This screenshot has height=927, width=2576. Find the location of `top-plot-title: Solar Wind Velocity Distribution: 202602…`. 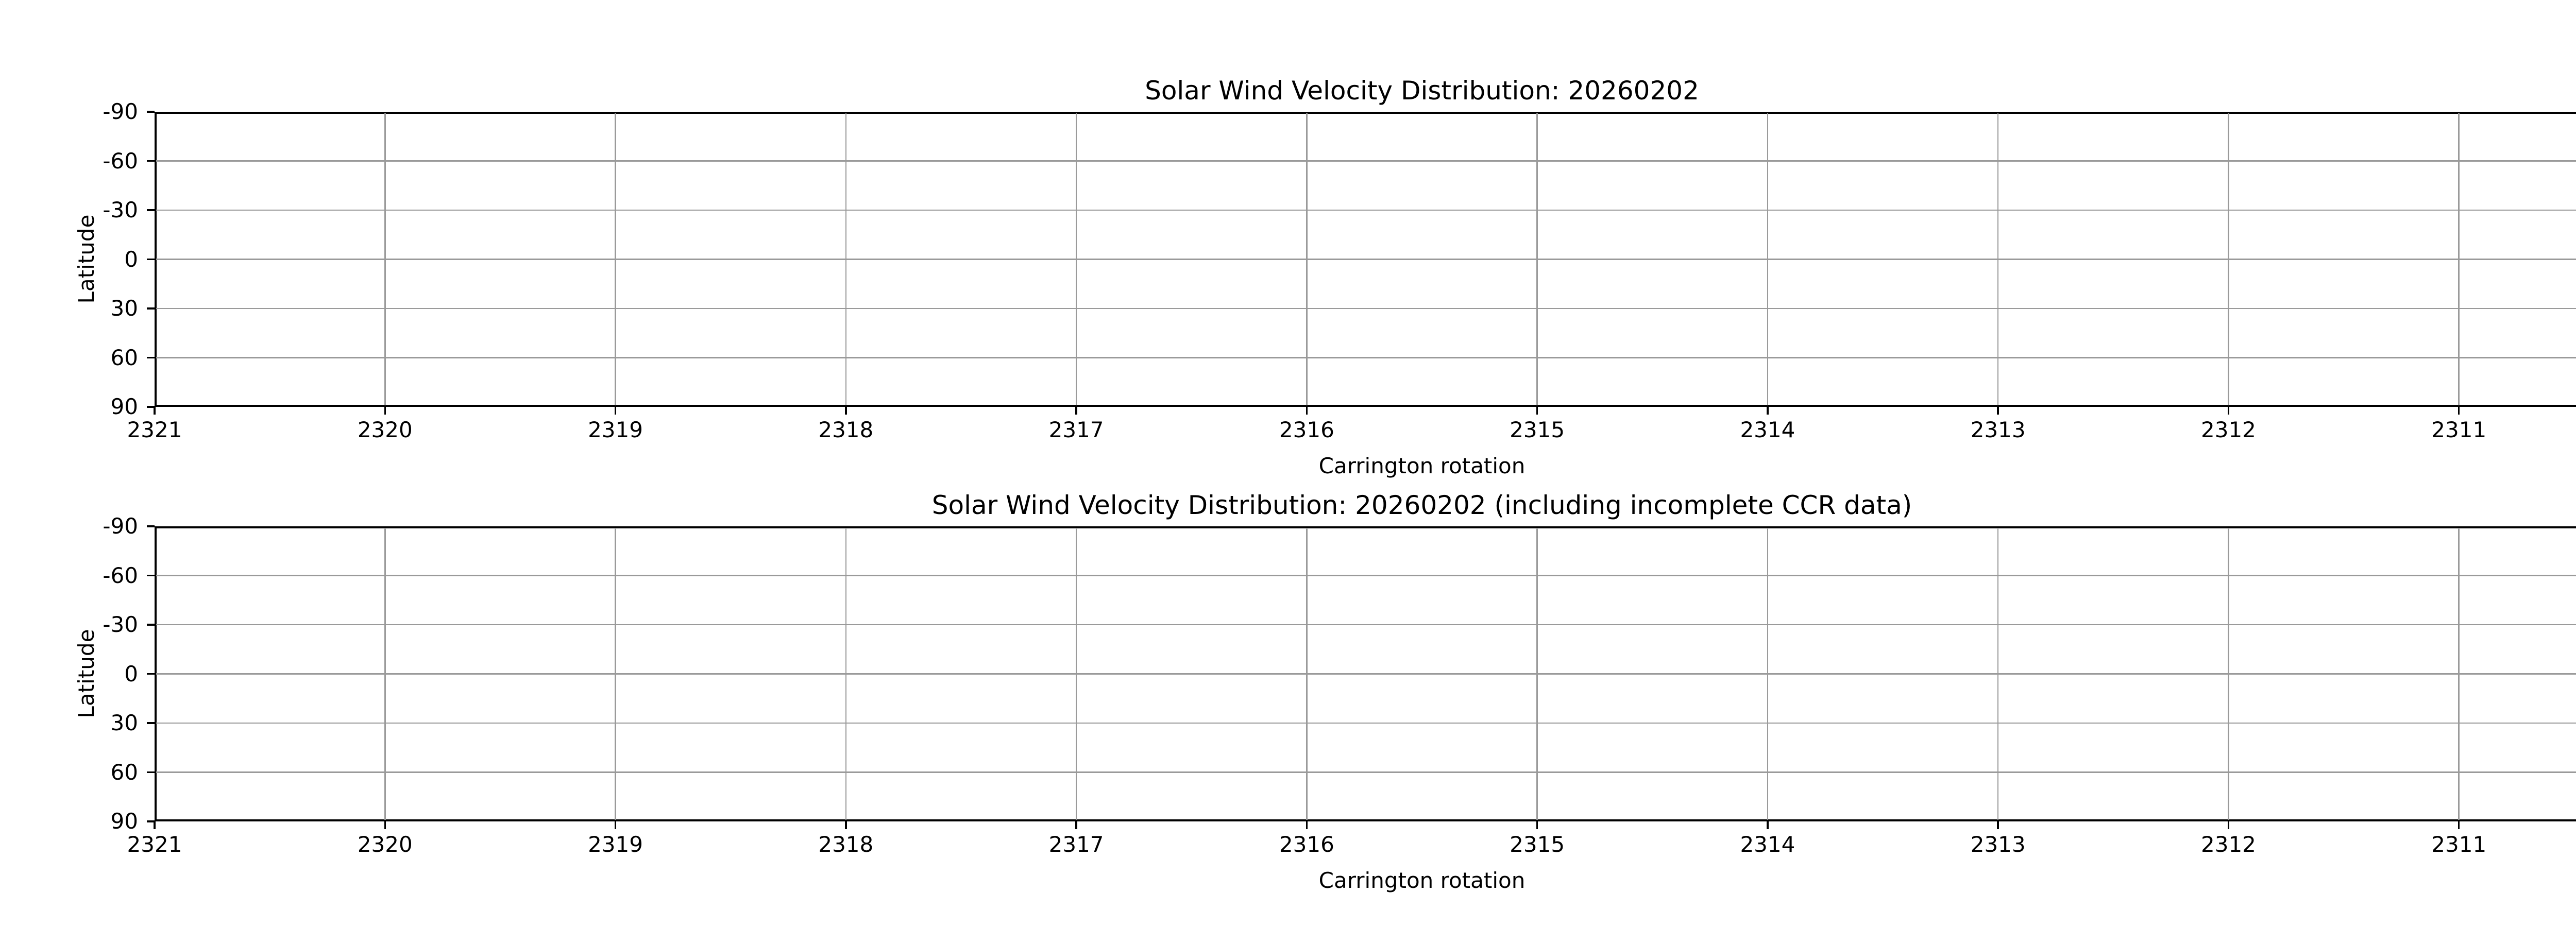

top-plot-title: Solar Wind Velocity Distribution: 202602… is located at coordinates (1422, 91).